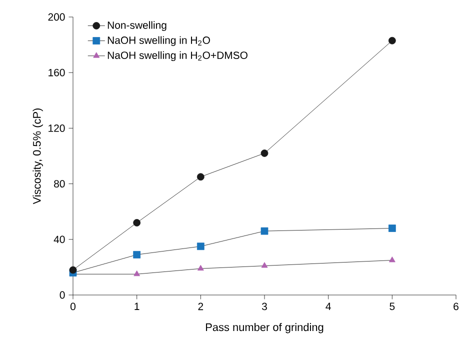  I want to click on legend-label: Non-swelling, so click(137, 26).